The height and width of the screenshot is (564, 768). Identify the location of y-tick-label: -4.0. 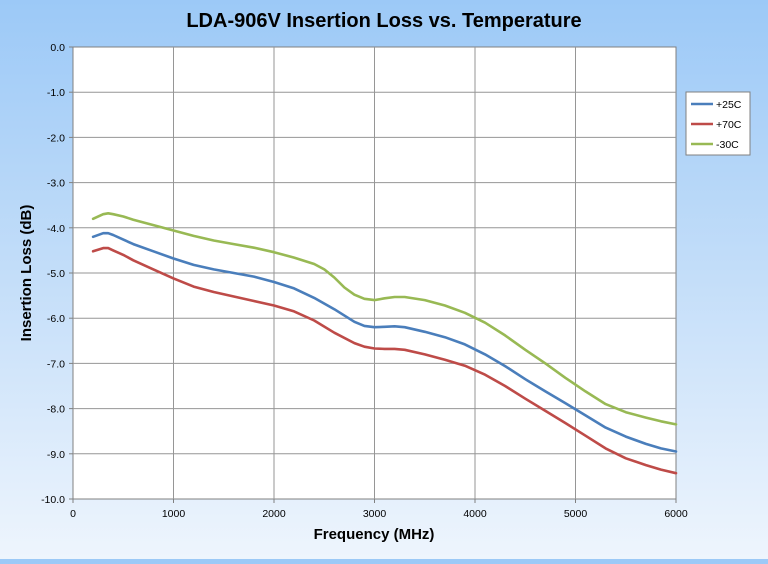
(56, 229).